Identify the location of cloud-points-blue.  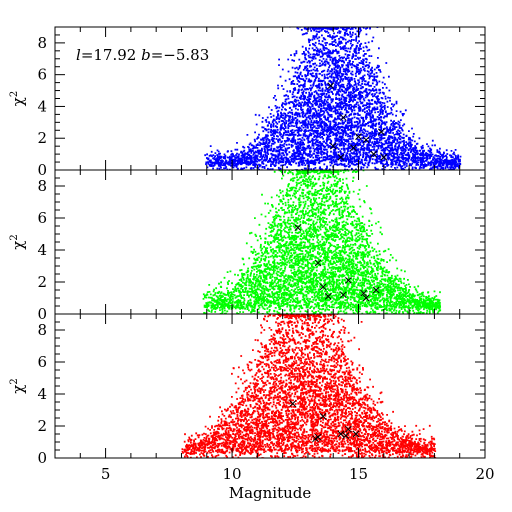
(333, 98).